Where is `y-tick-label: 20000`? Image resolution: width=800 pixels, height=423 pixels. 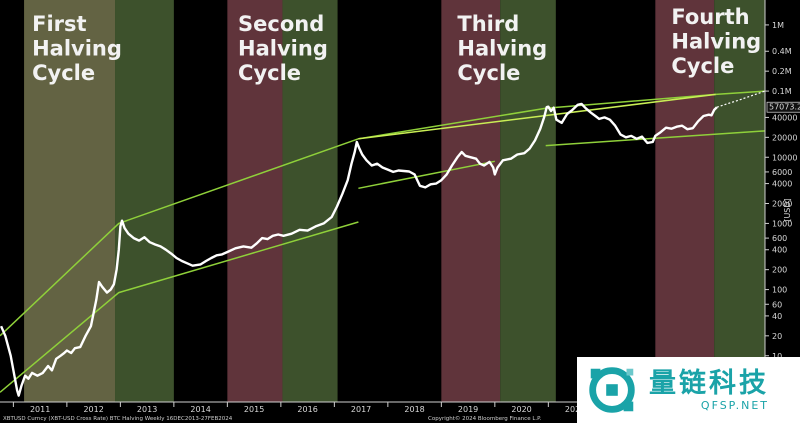
y-tick-label: 20000 is located at coordinates (784, 137).